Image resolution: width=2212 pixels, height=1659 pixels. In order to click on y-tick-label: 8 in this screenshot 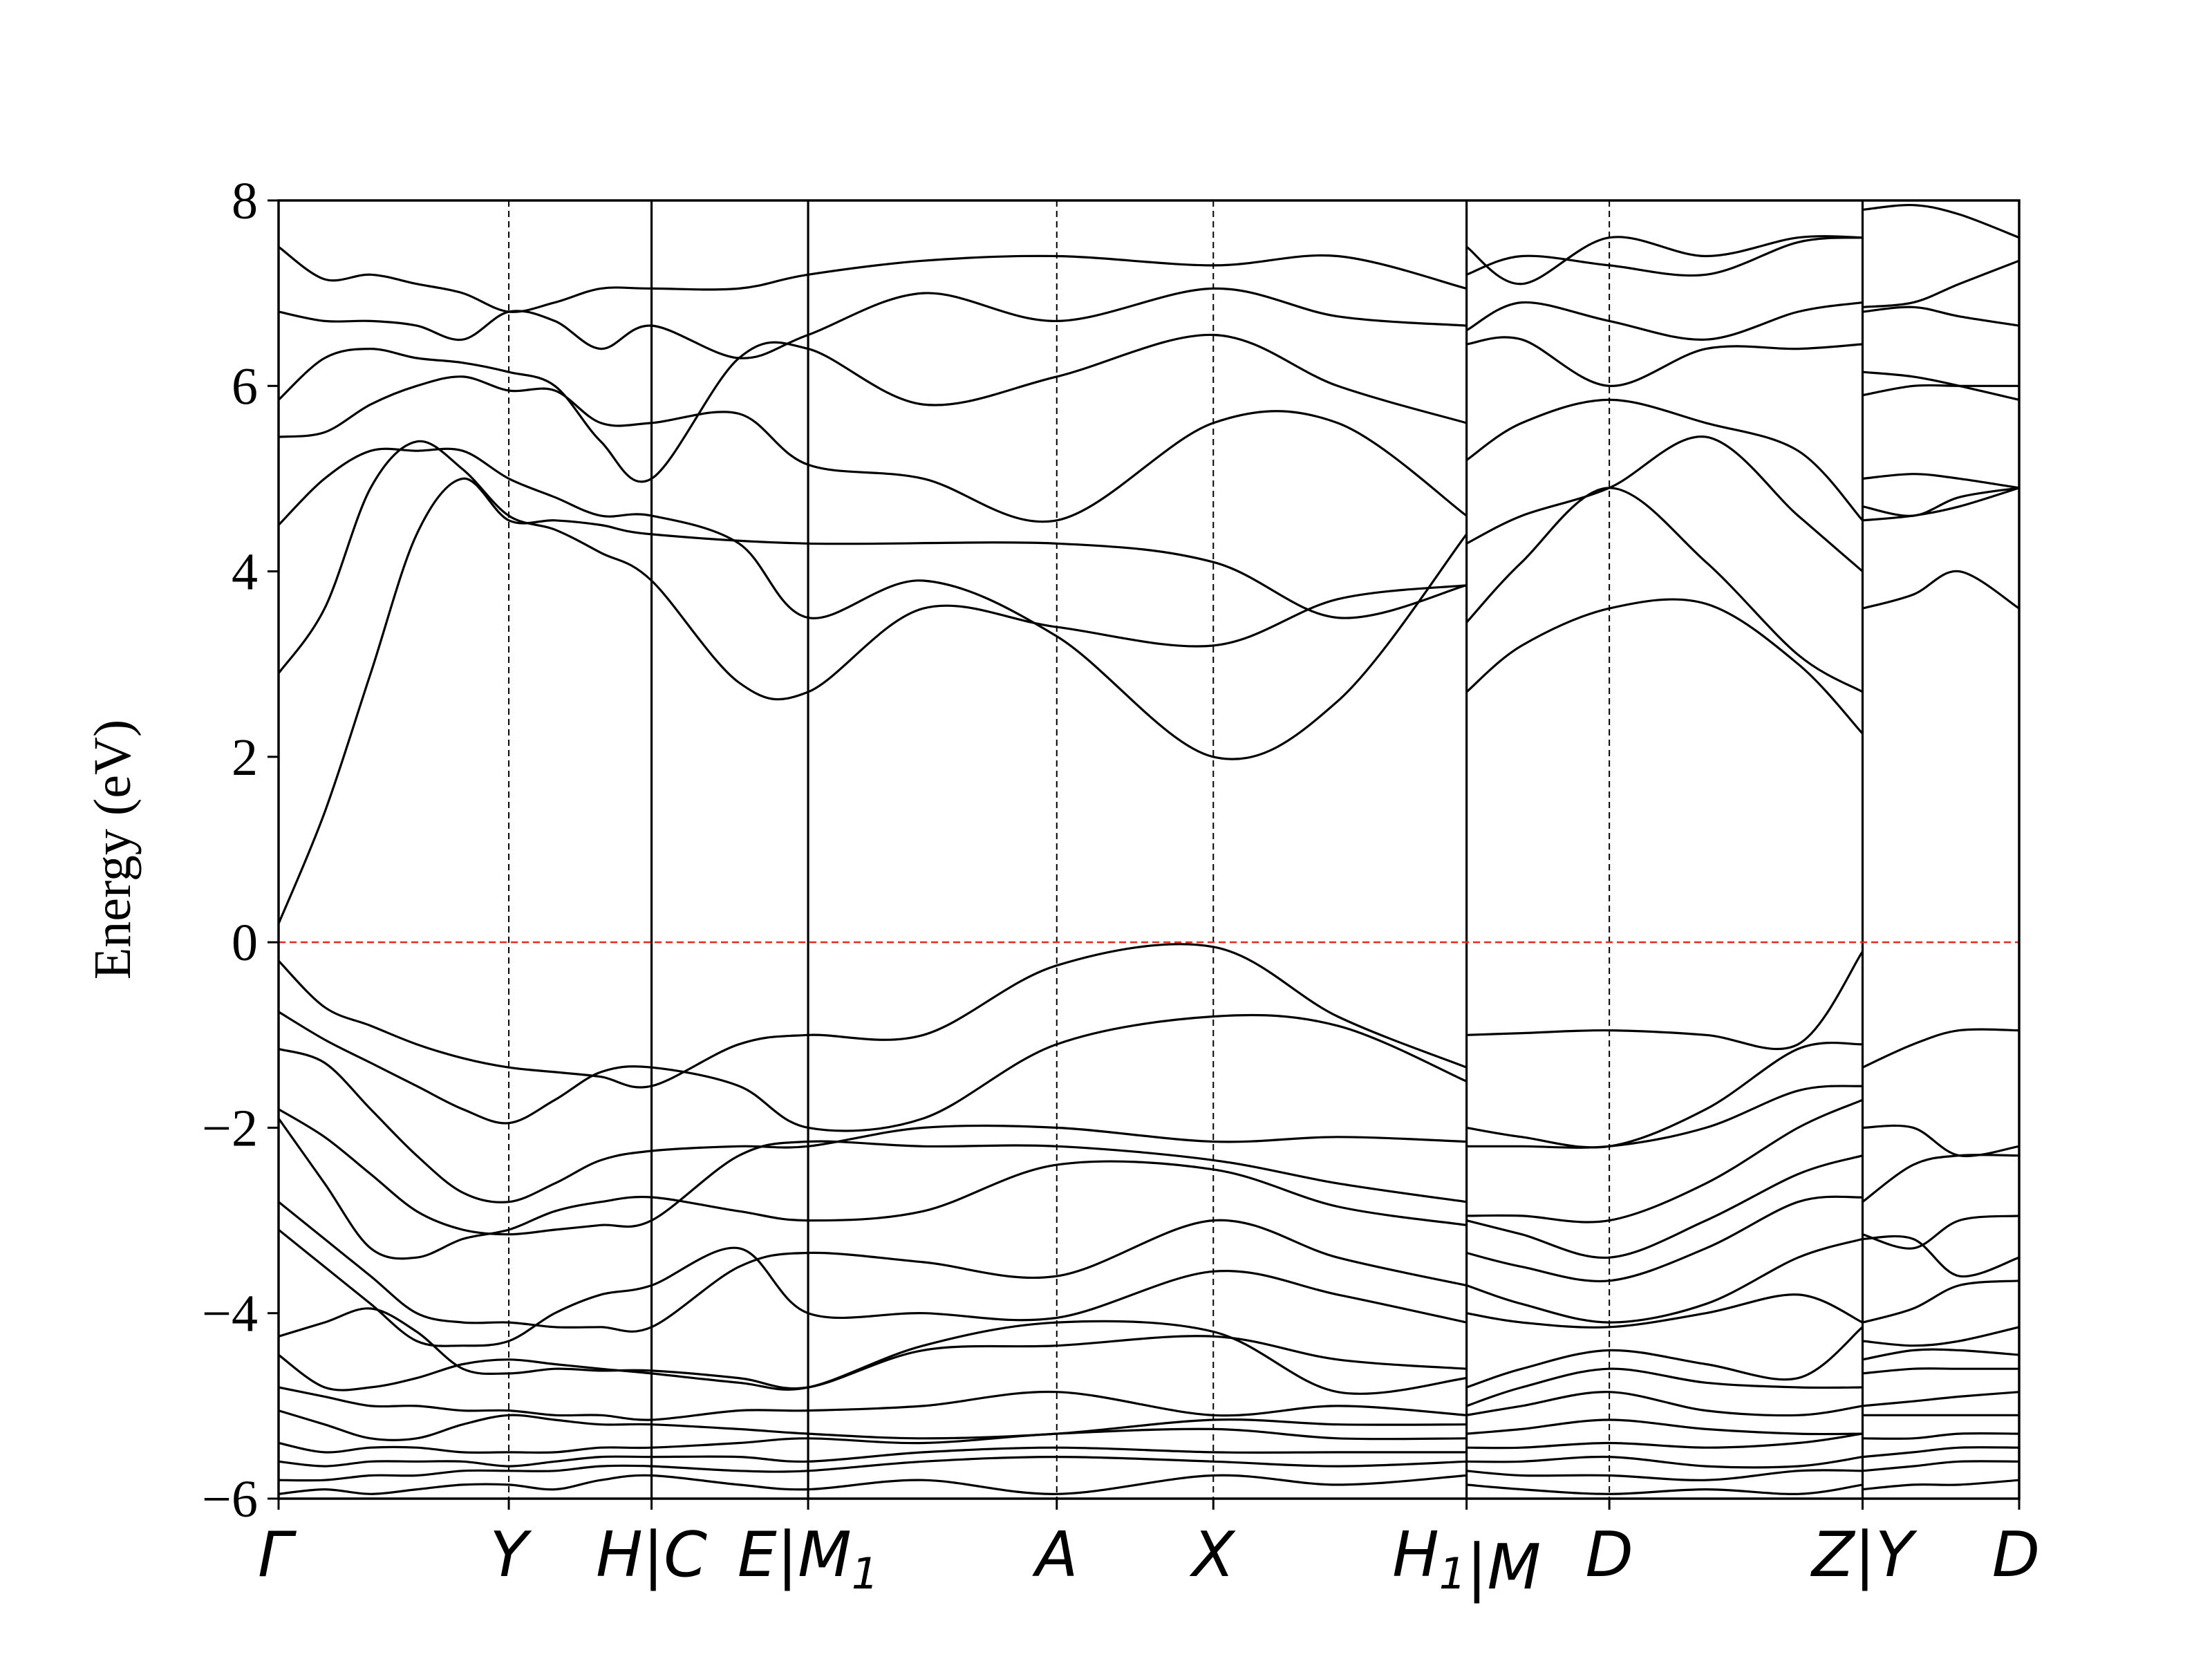, I will do `click(245, 201)`.